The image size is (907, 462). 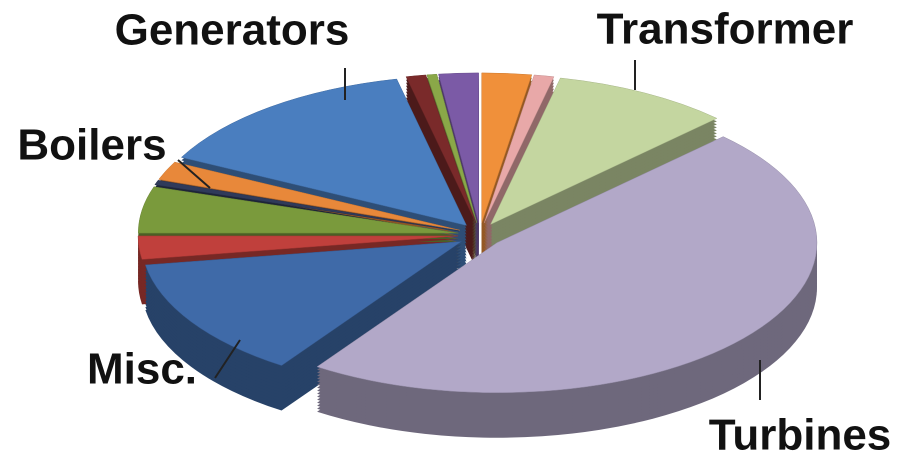 I want to click on slice-label: Boilers, so click(x=91, y=145).